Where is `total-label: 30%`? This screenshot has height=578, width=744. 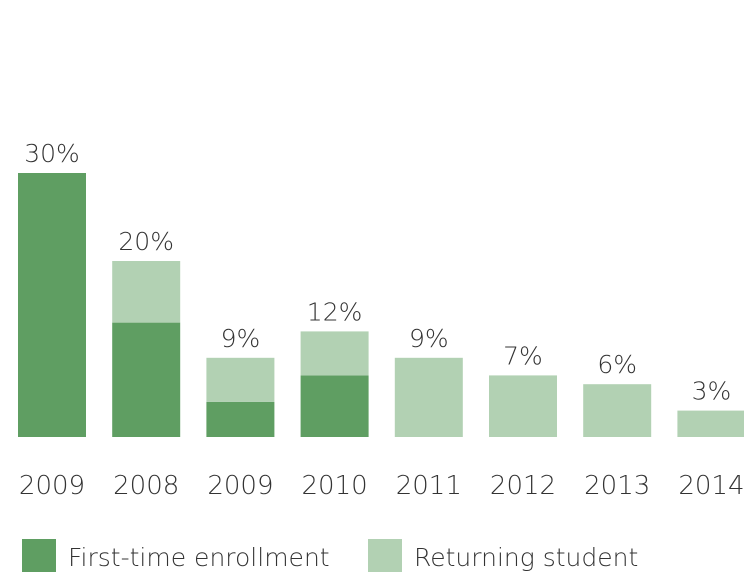
total-label: 30% is located at coordinates (52, 153).